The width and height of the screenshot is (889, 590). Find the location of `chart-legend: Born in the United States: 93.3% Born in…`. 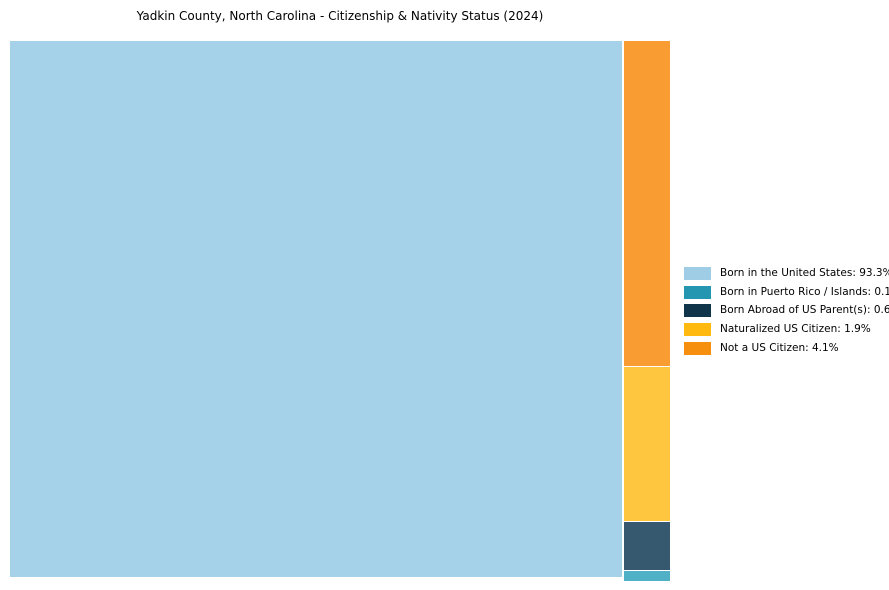

chart-legend: Born in the United States: 93.3% Born in… is located at coordinates (786, 313).